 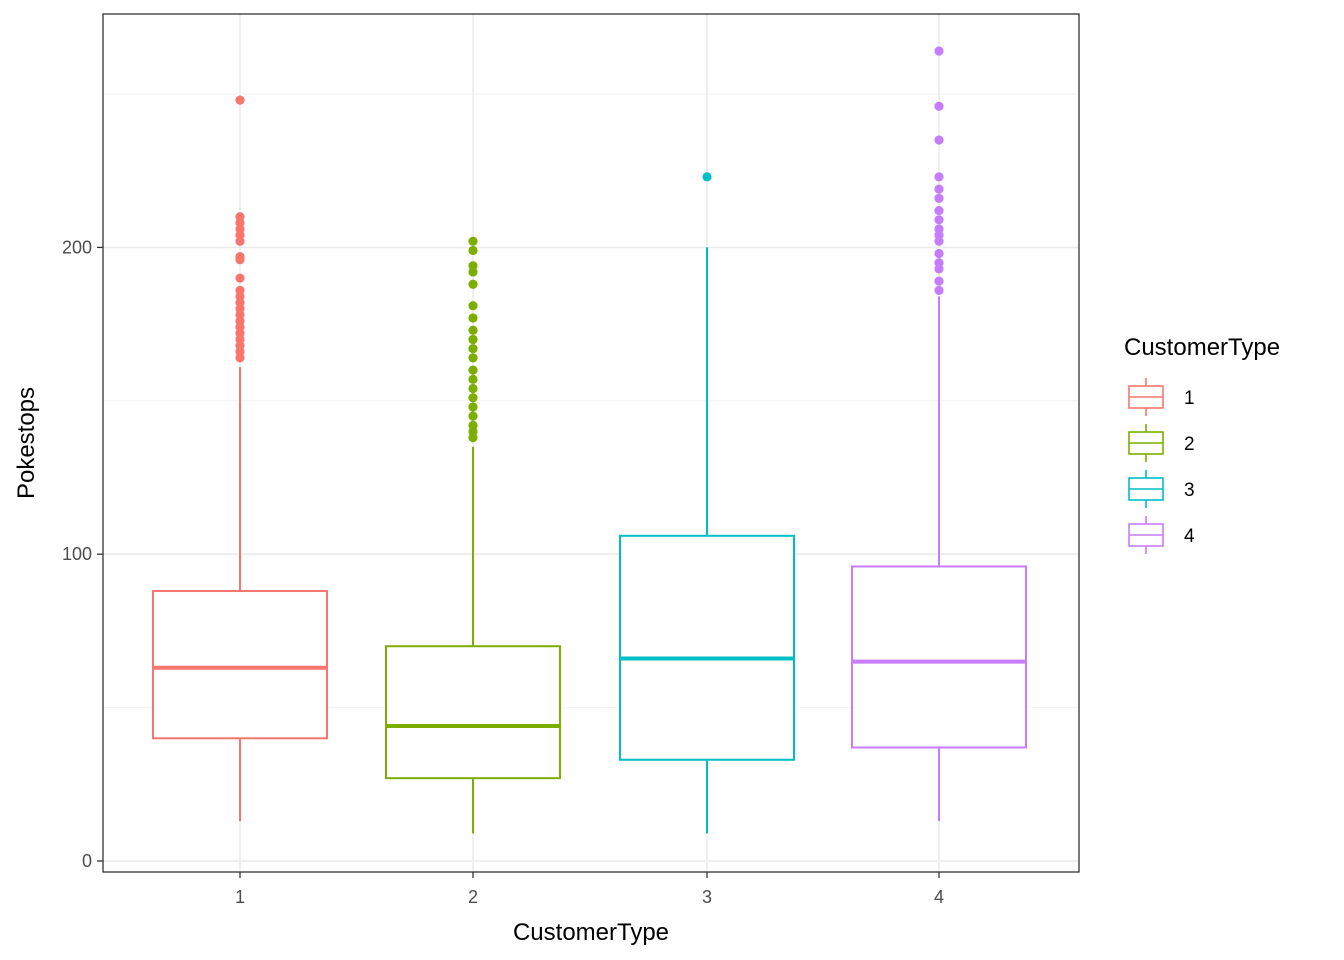 What do you see at coordinates (707, 897) in the screenshot?
I see `x-tick-label: 3` at bounding box center [707, 897].